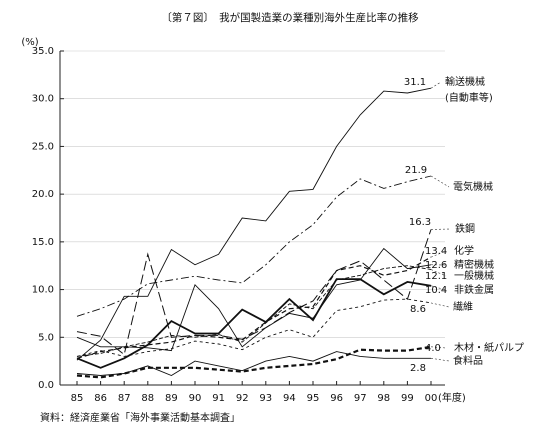 The height and width of the screenshot is (436, 554). What do you see at coordinates (489, 347) in the screenshot?
I see `legend-label: 木材・紙パルプ` at bounding box center [489, 347].